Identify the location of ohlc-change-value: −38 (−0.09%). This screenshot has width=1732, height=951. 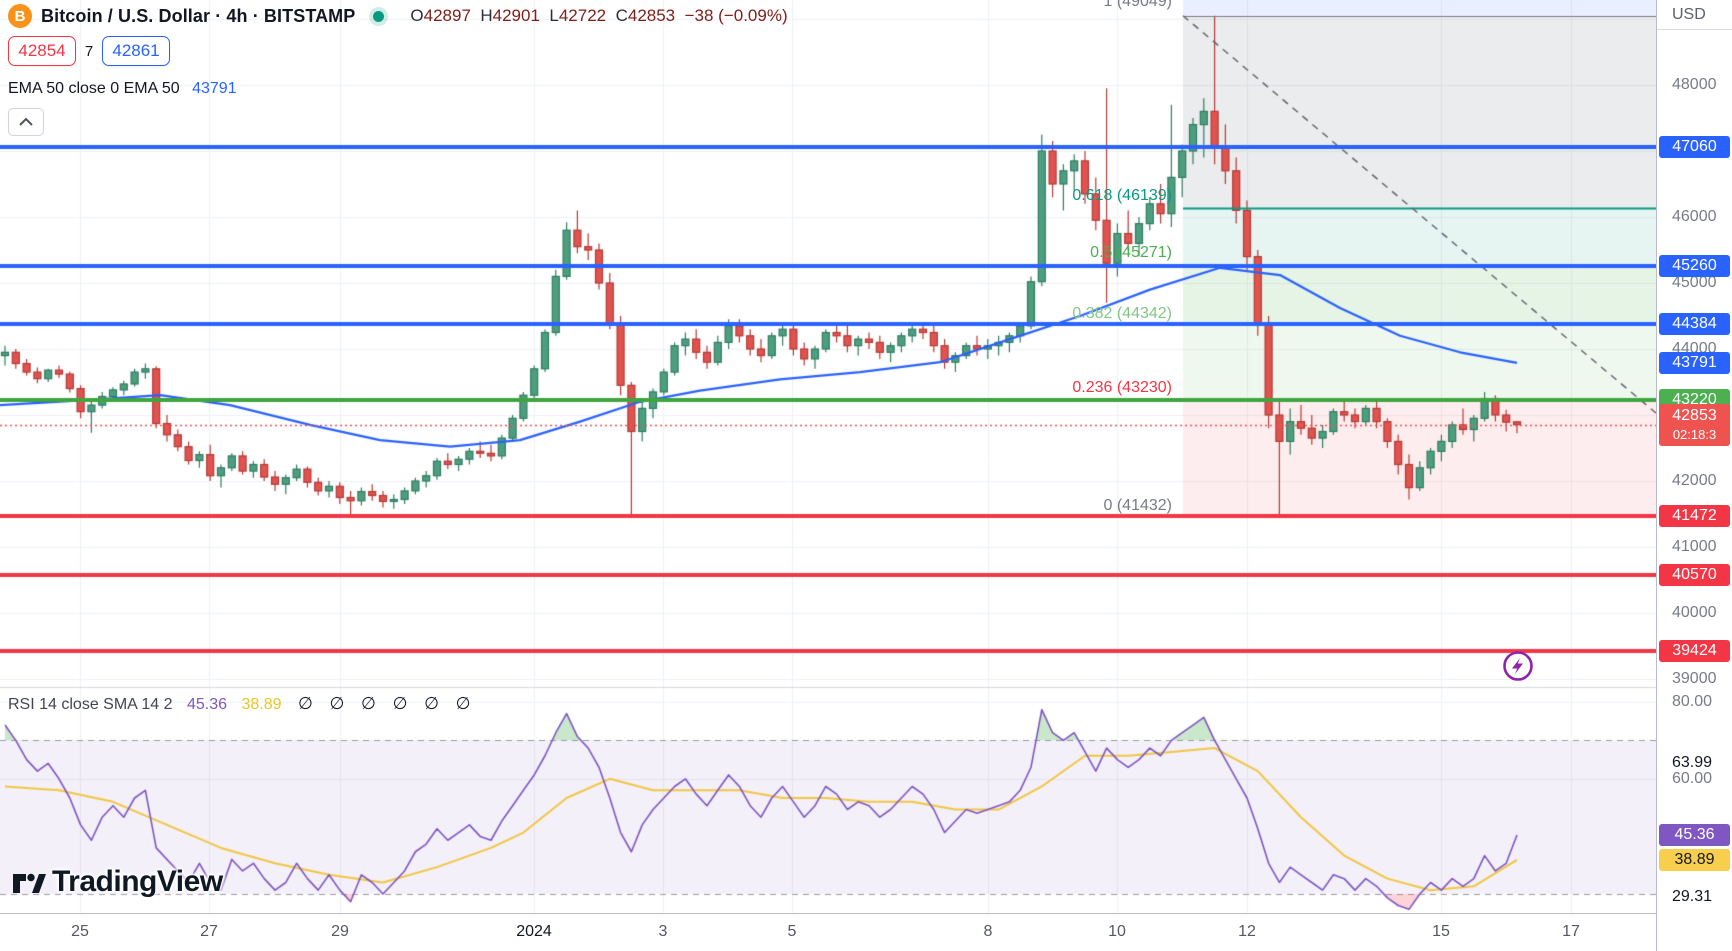
(736, 15).